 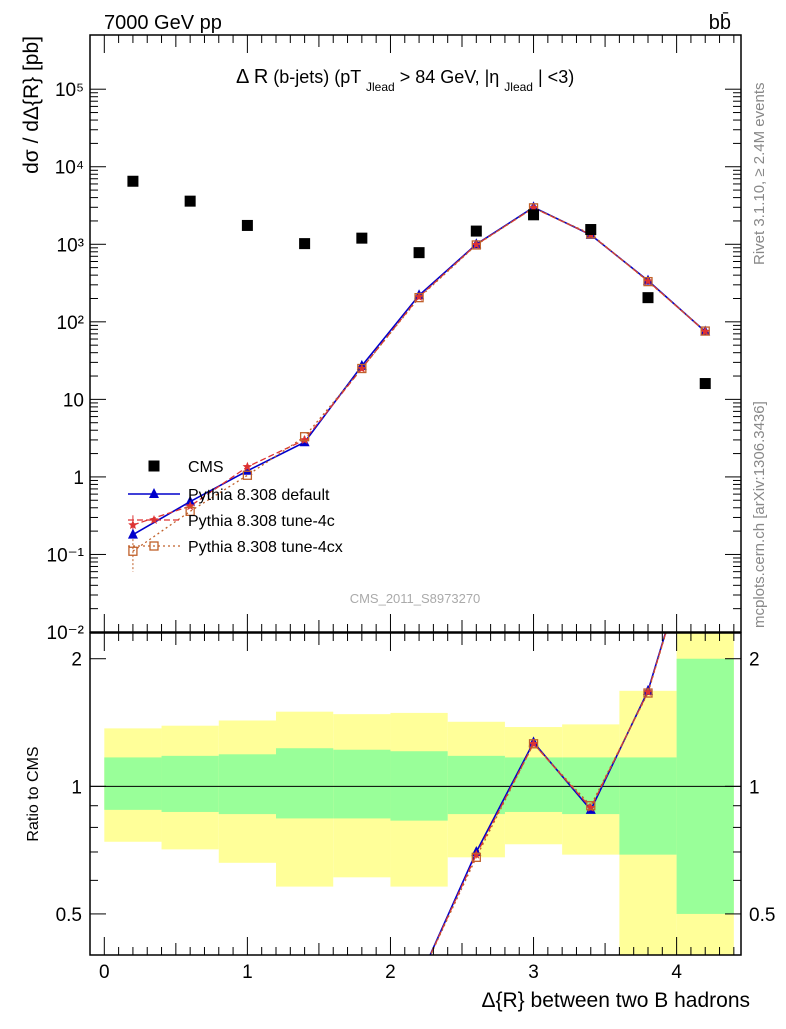 I want to click on legend-marker-cms, so click(x=154, y=466).